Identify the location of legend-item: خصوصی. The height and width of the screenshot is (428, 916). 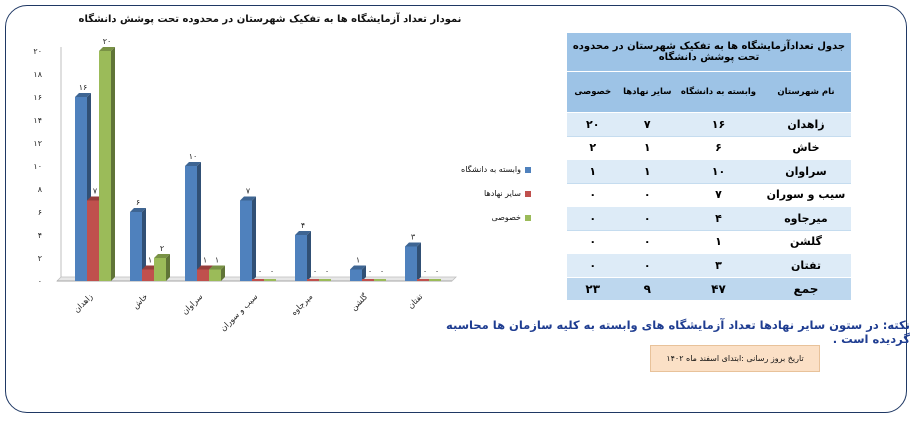
(496, 217).